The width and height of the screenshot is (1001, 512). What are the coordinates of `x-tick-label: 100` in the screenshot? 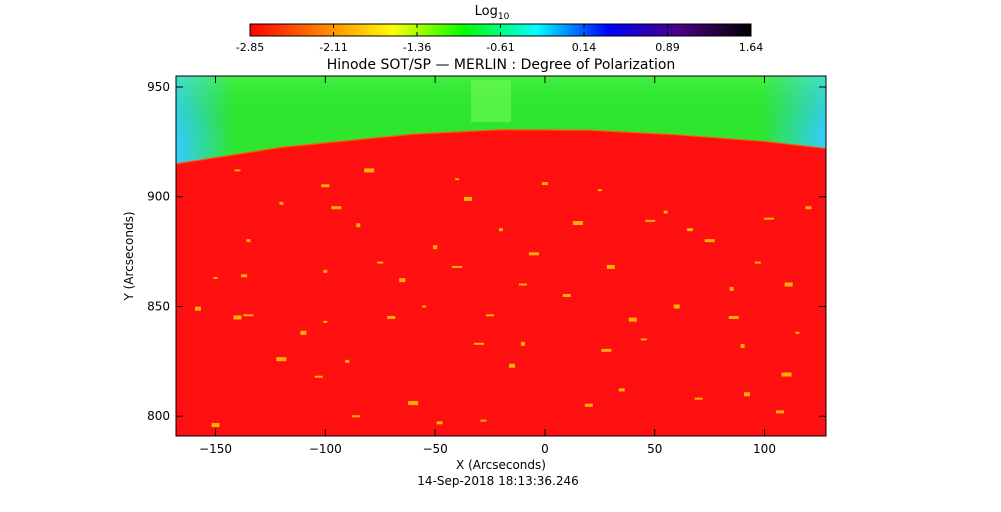 It's located at (764, 449).